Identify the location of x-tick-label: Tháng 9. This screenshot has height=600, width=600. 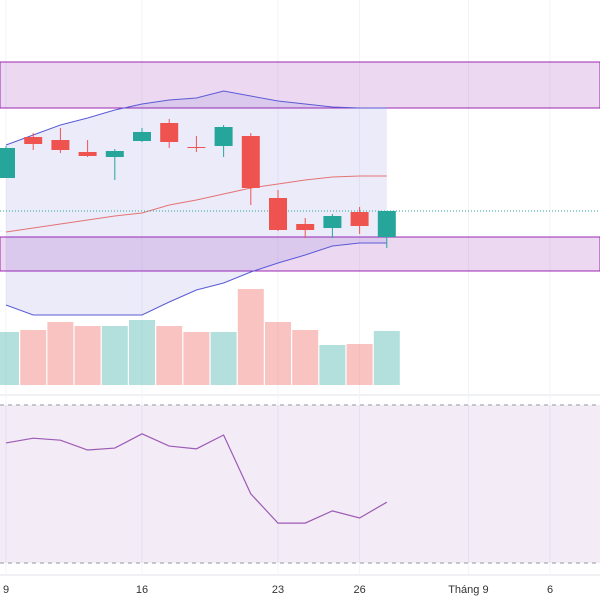
(468, 590).